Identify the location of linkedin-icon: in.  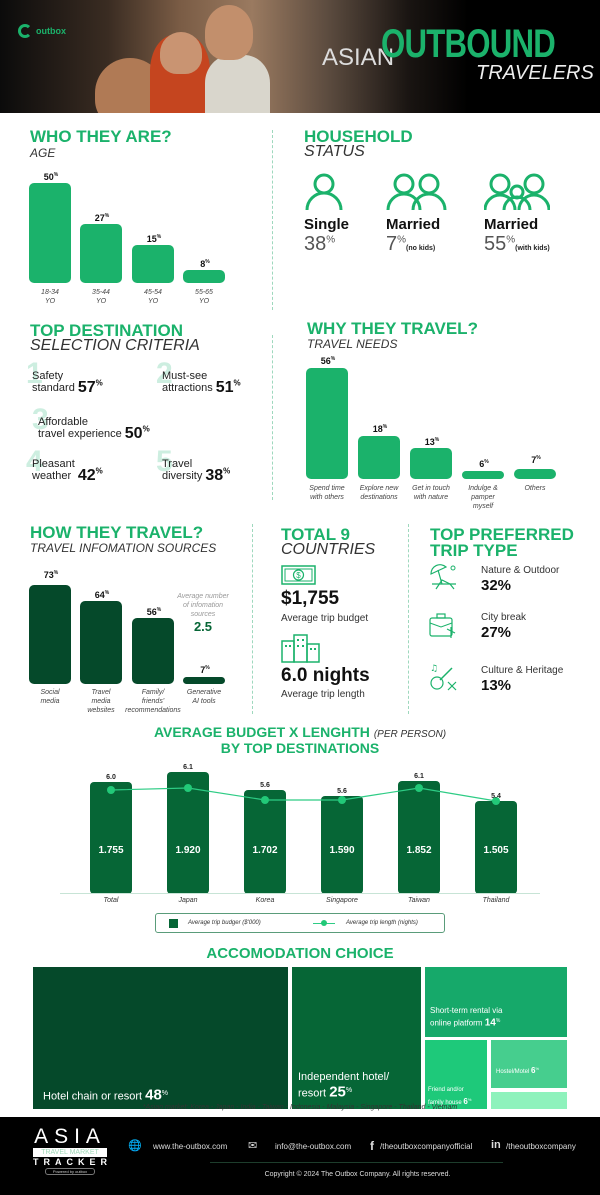
(496, 1145).